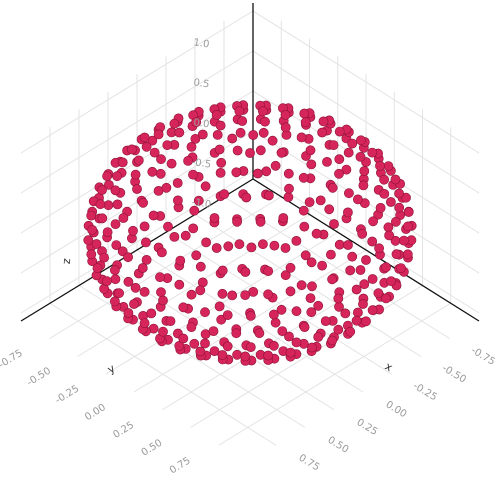 The width and height of the screenshot is (500, 500). I want to click on x-tick-label: 0.25, so click(367, 427).